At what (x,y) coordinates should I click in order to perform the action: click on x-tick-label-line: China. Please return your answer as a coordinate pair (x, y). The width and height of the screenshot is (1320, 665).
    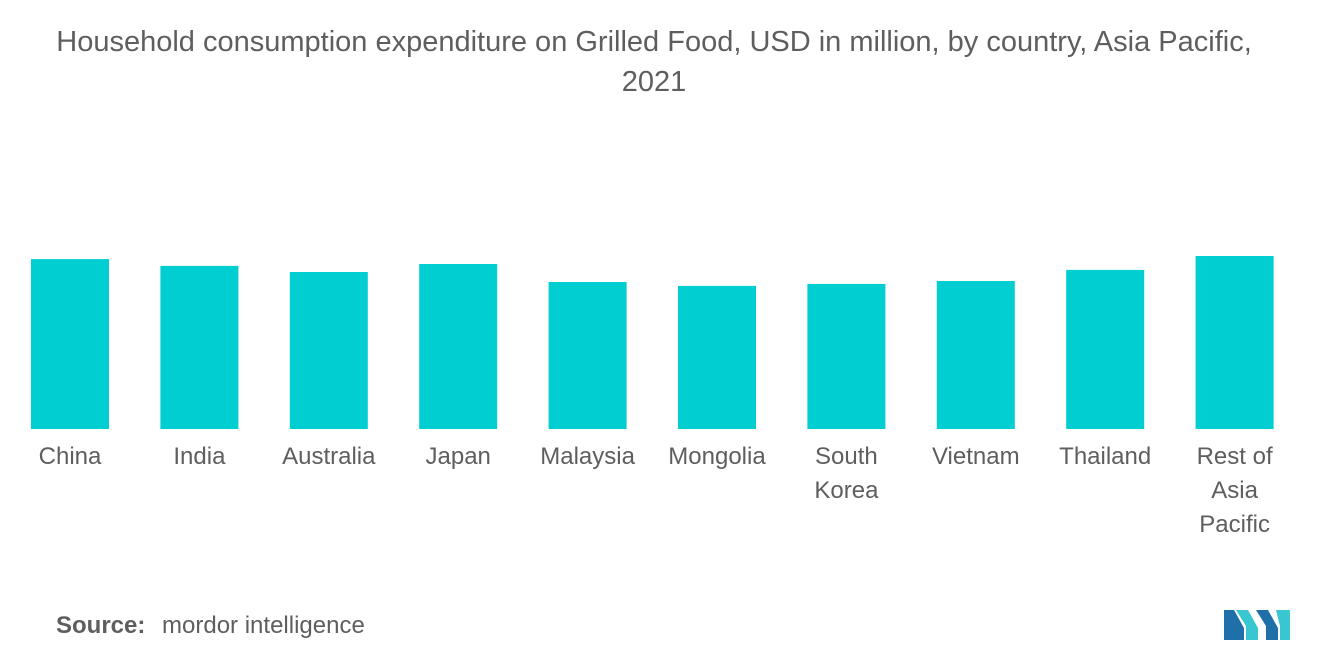
    Looking at the image, I should click on (70, 456).